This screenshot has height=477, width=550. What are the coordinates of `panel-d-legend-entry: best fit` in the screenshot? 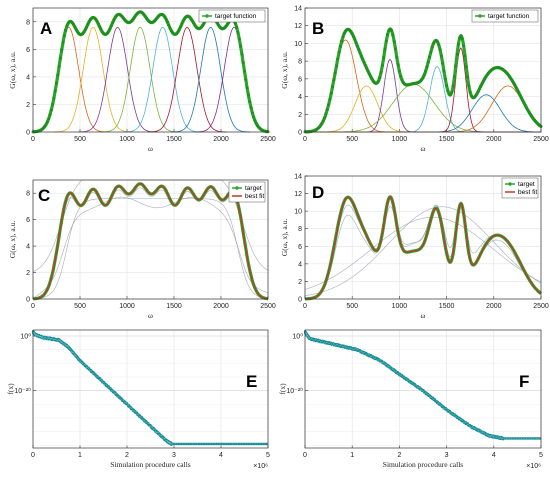 It's located at (527, 192).